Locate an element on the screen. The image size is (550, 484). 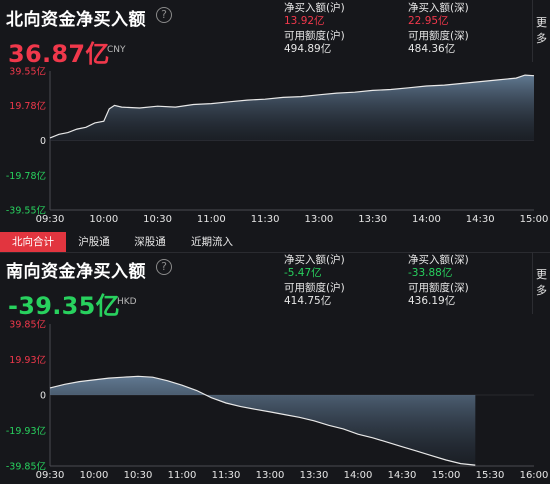
south-sz-quota: 可用额度(深) 436.19亿 is located at coordinates (438, 295).